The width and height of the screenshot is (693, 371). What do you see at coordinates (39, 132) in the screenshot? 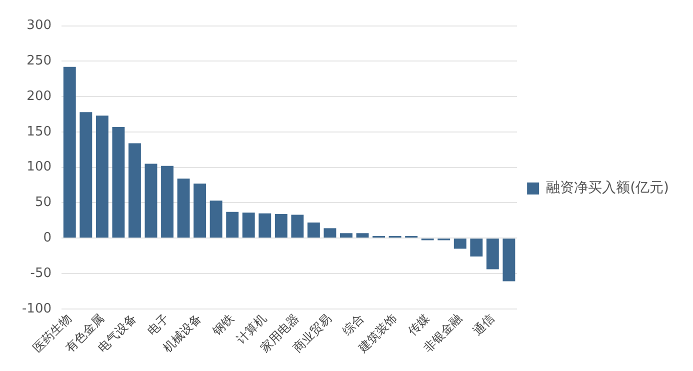
I see `y-tick-label: 150` at bounding box center [39, 132].